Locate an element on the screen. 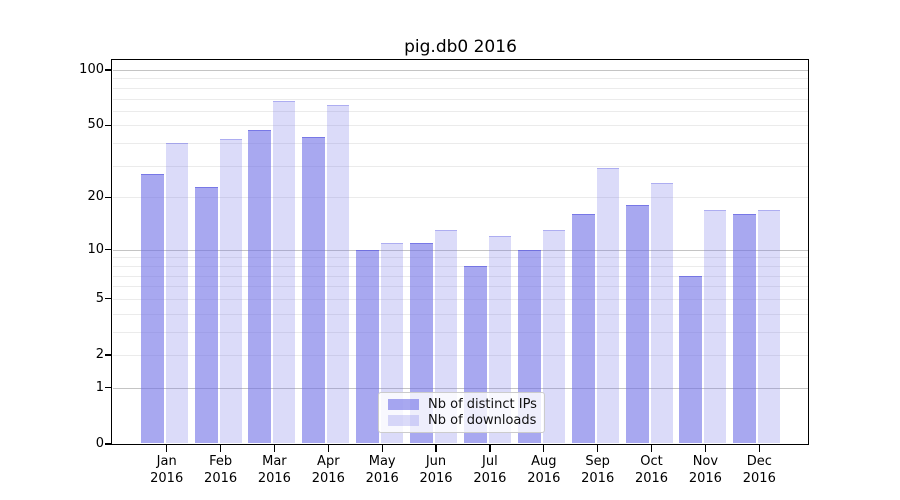 This screenshot has width=900, height=500. x-tick-label-sep: Sep 2016 is located at coordinates (598, 470).